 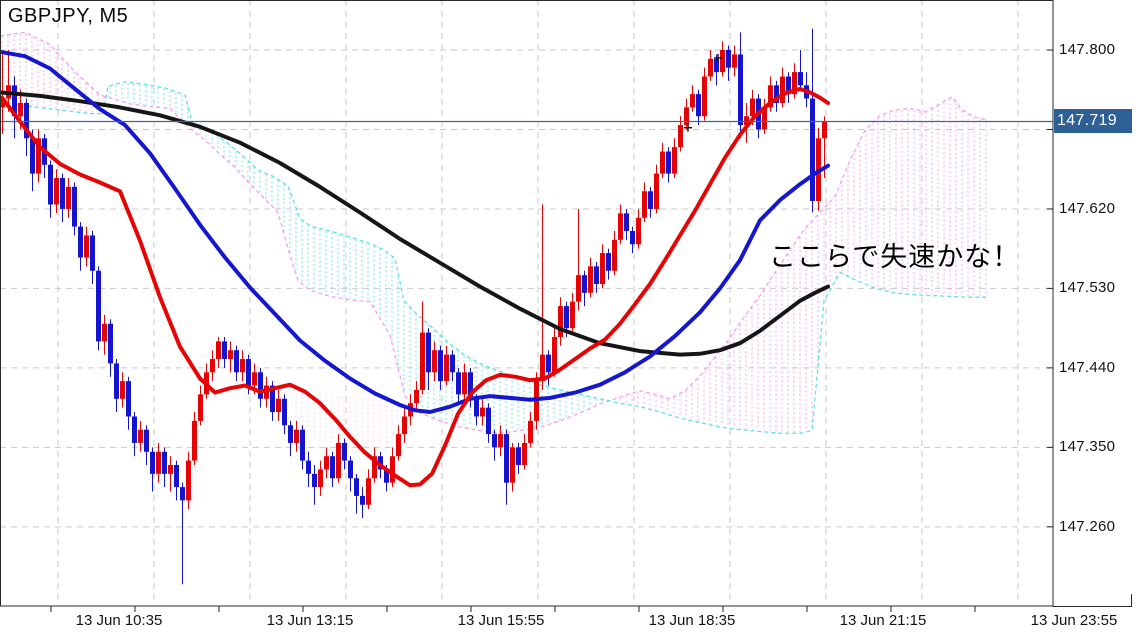 What do you see at coordinates (1093, 121) in the screenshot?
I see `bid-price-badge: 147.719` at bounding box center [1093, 121].